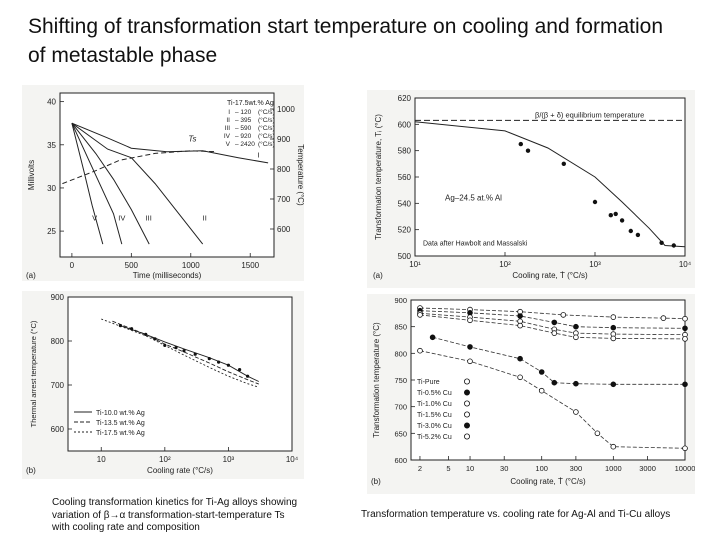 The image size is (720, 540). I want to click on x-tick-label: 5, so click(448, 468).